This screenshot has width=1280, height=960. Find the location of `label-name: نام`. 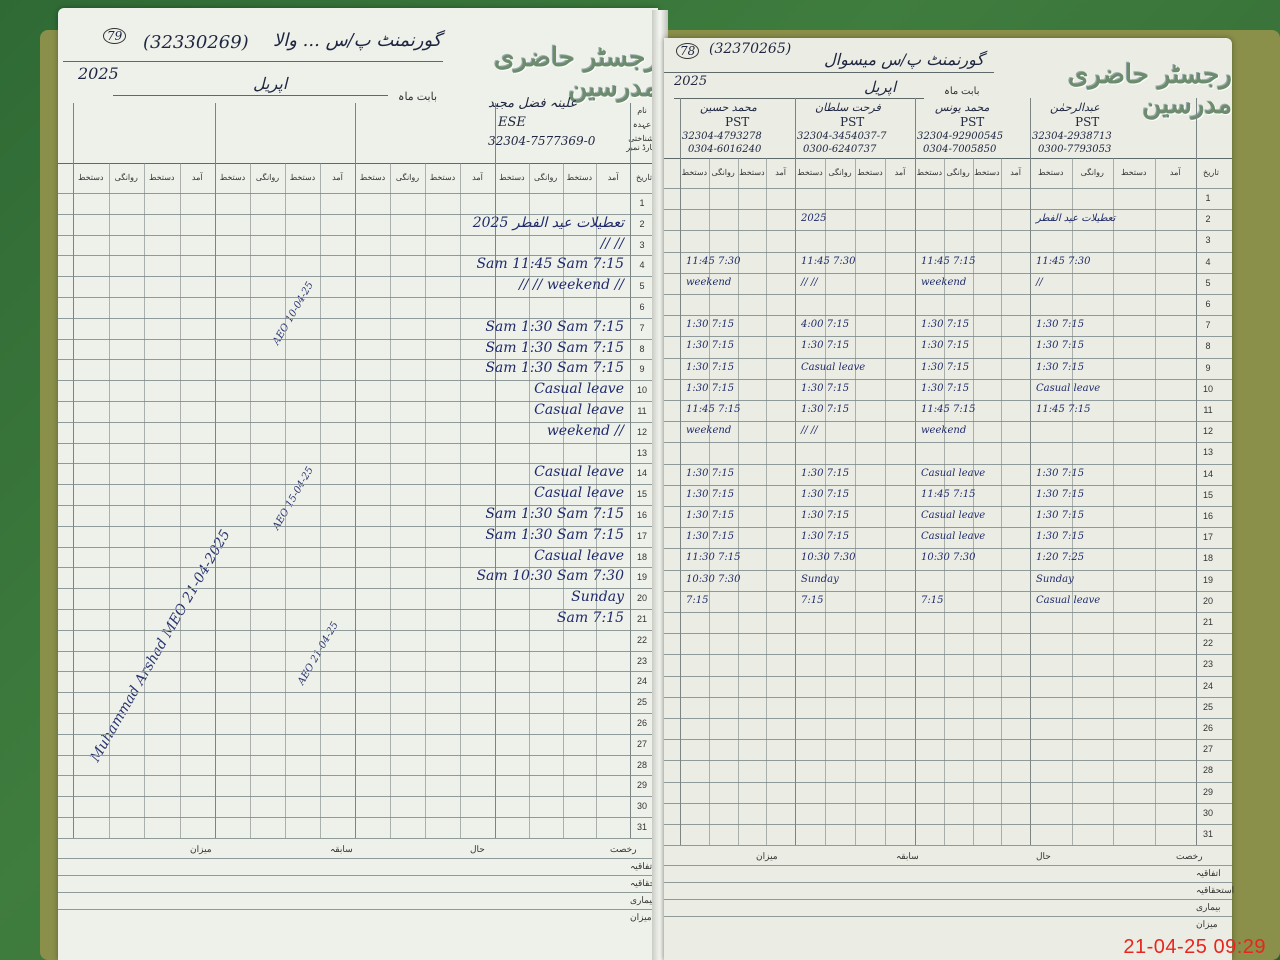

label-name: نام is located at coordinates (642, 110).